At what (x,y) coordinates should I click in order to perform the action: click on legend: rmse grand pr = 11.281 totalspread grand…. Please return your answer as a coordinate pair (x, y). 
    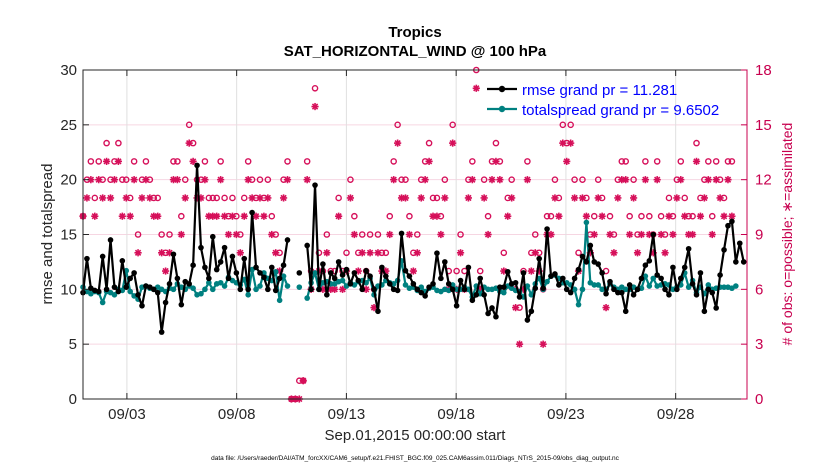
    Looking at the image, I should click on (603, 100).